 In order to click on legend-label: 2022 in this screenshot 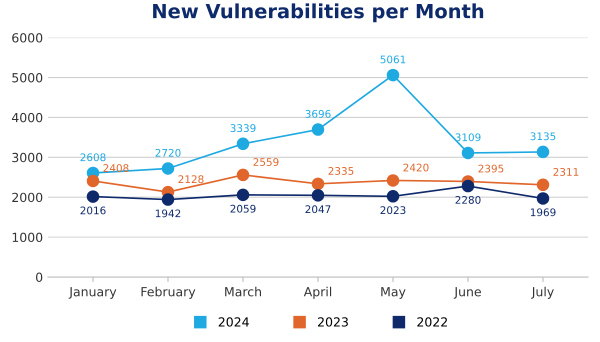, I will do `click(432, 322)`.